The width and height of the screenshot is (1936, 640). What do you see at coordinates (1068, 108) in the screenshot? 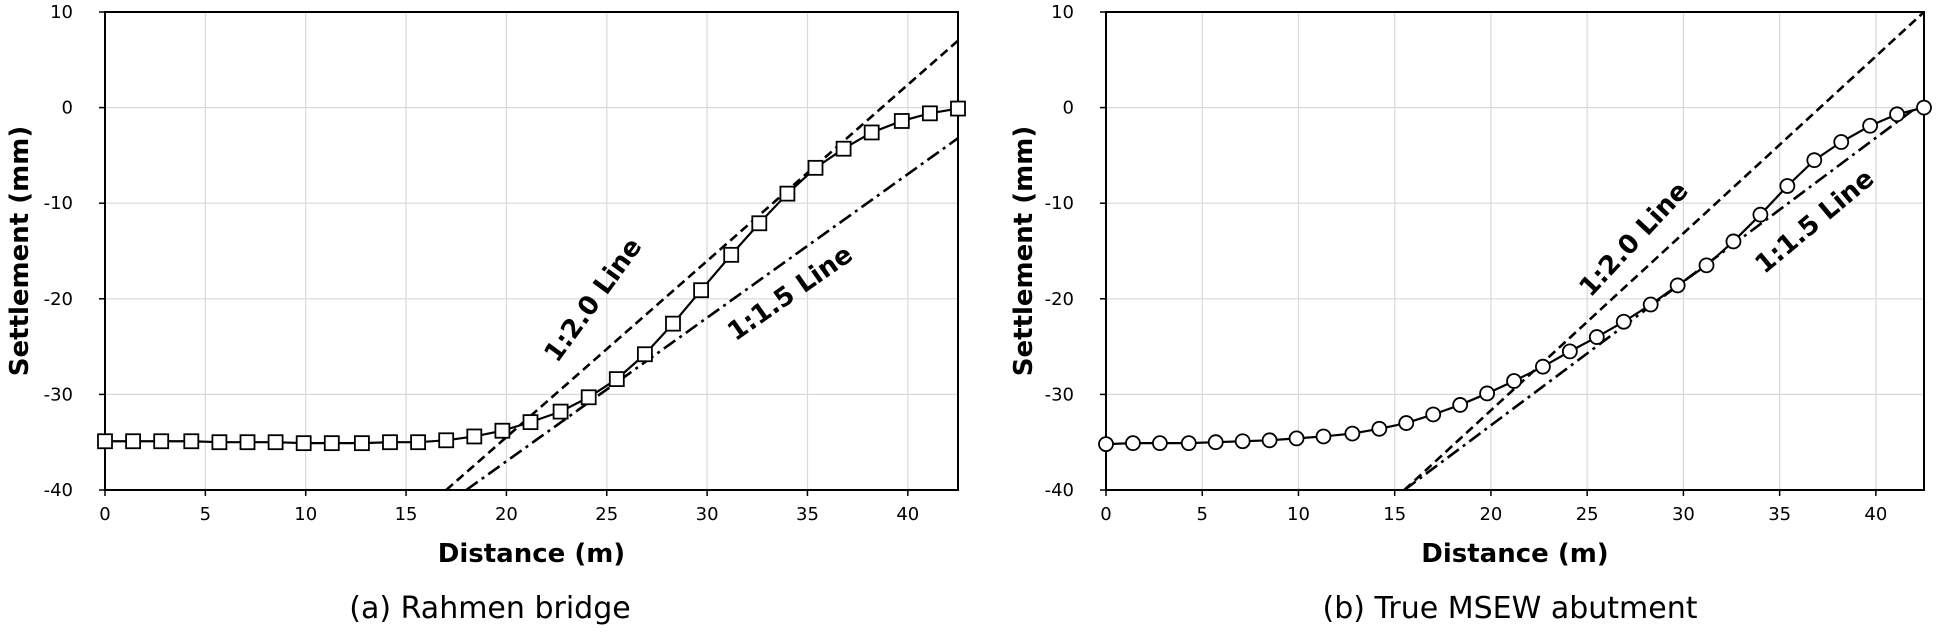
I see `y-tick-label: 0` at bounding box center [1068, 108].